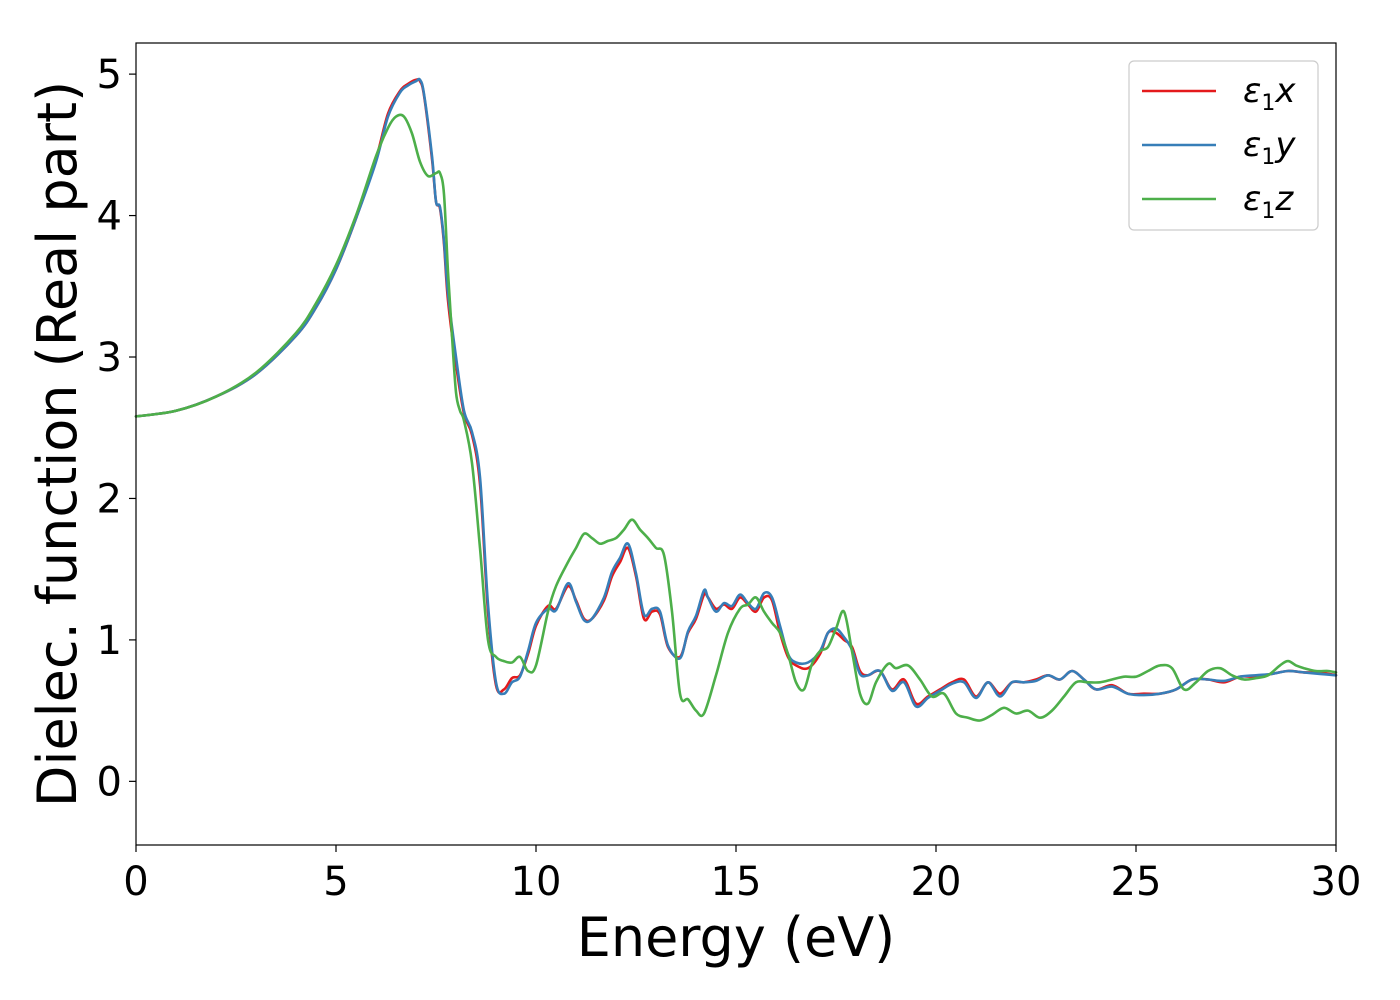 This screenshot has width=1400, height=1000. I want to click on y-tick-label: 4, so click(109, 217).